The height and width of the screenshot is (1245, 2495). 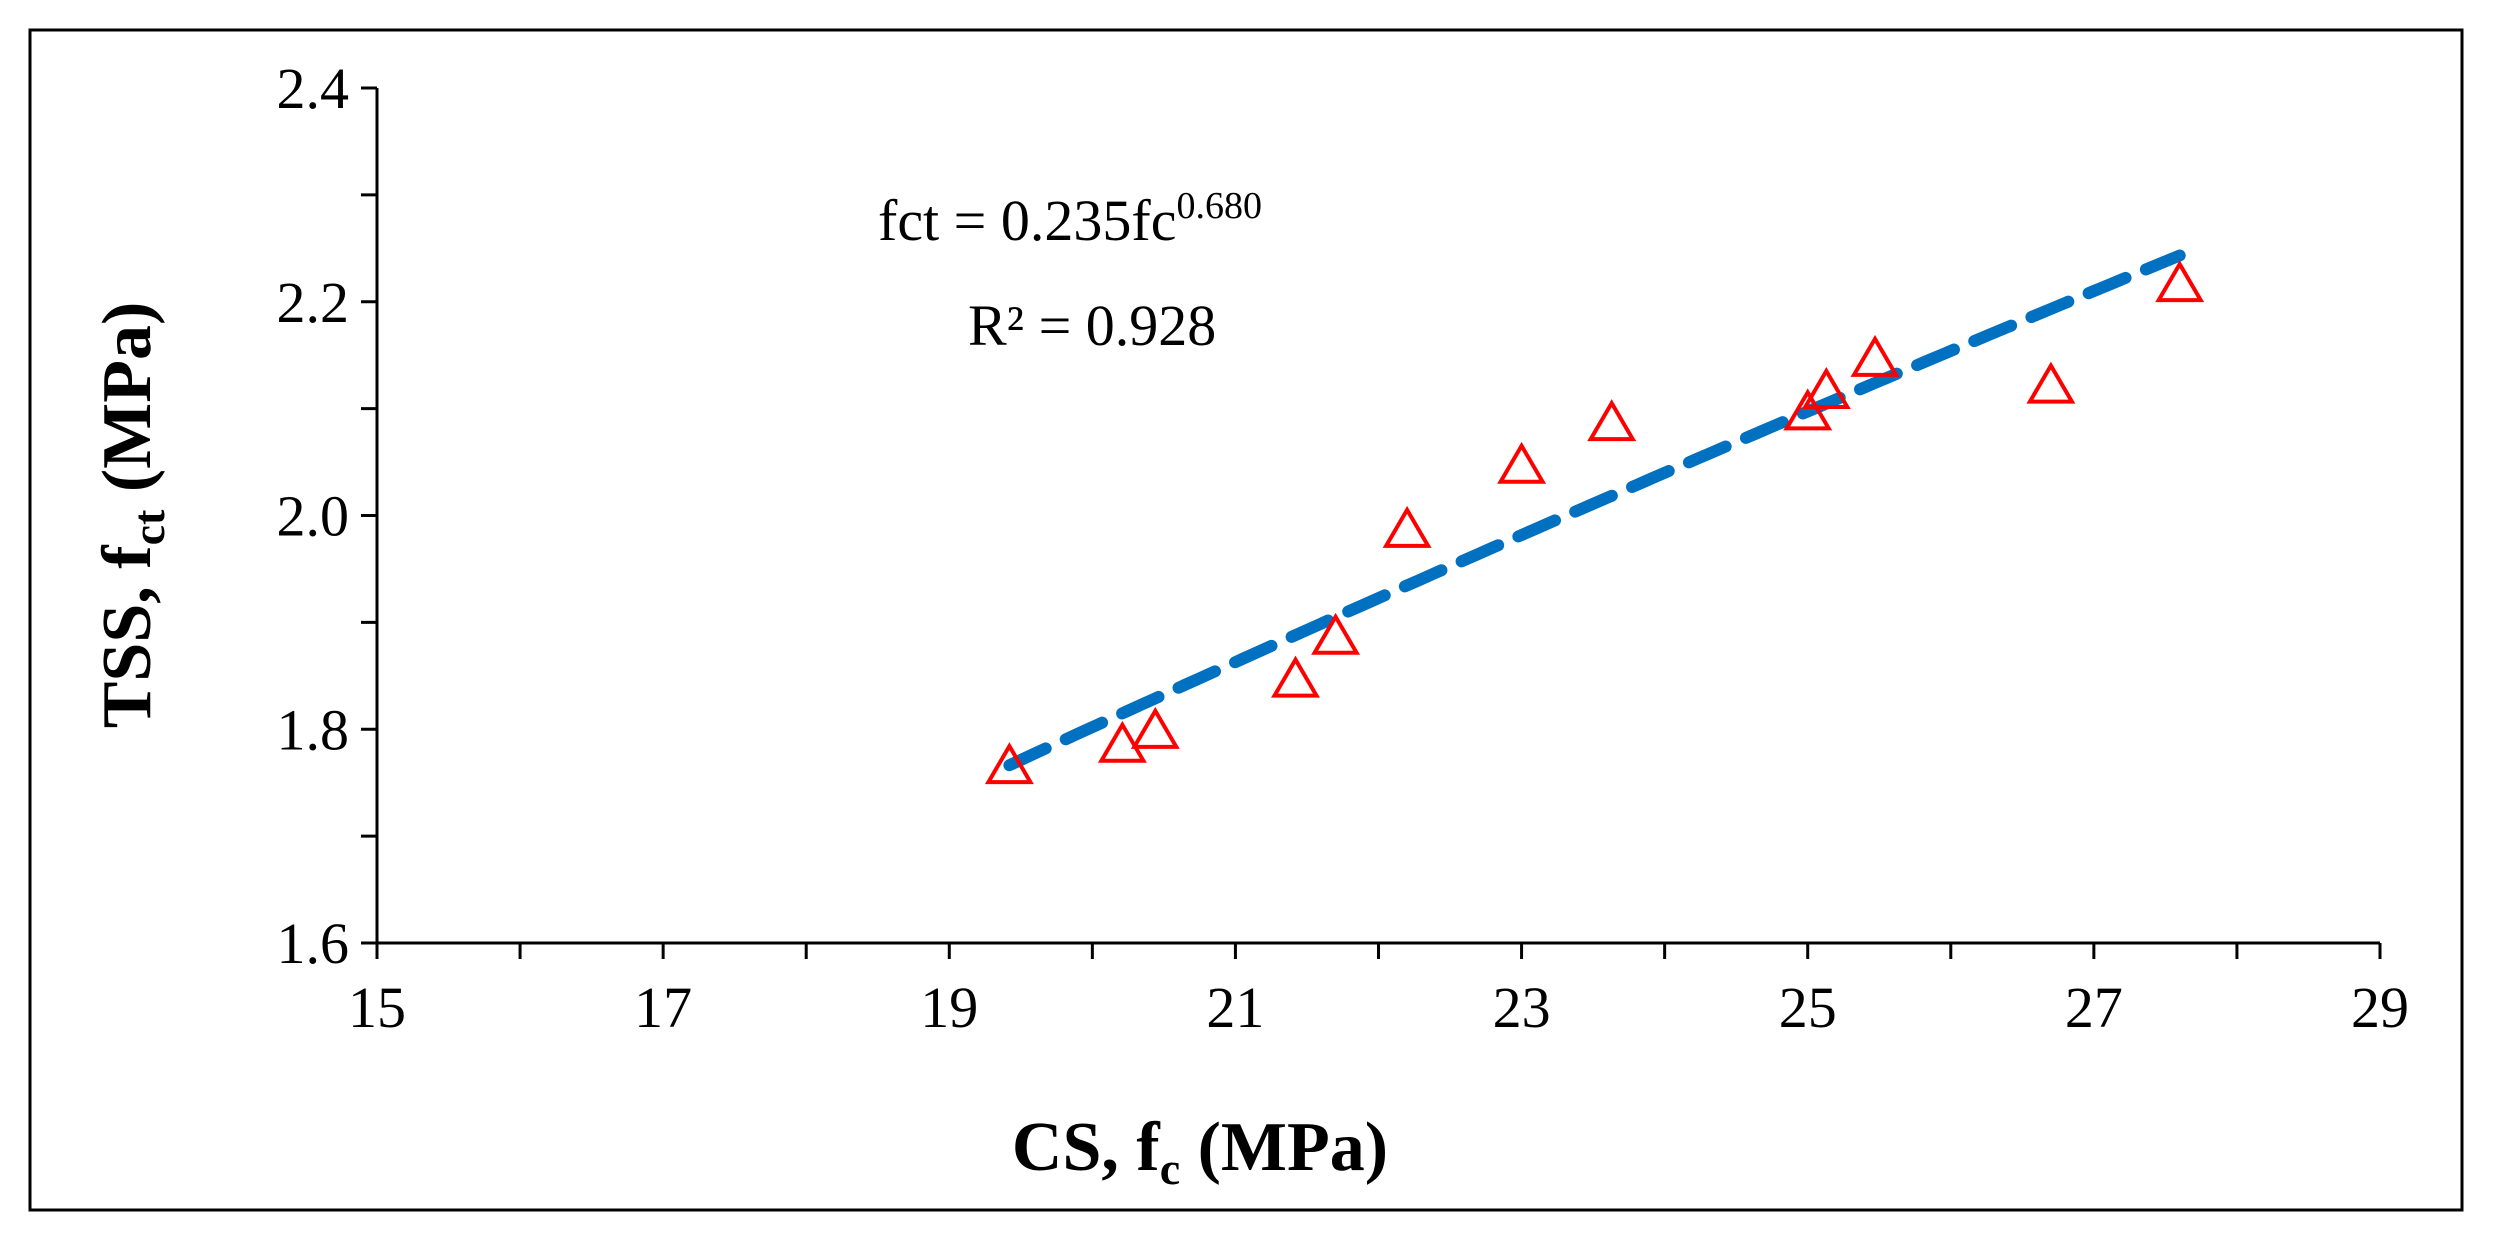 I want to click on trendline-equation: fct = 0.235fc0.680, so click(x=1070, y=219).